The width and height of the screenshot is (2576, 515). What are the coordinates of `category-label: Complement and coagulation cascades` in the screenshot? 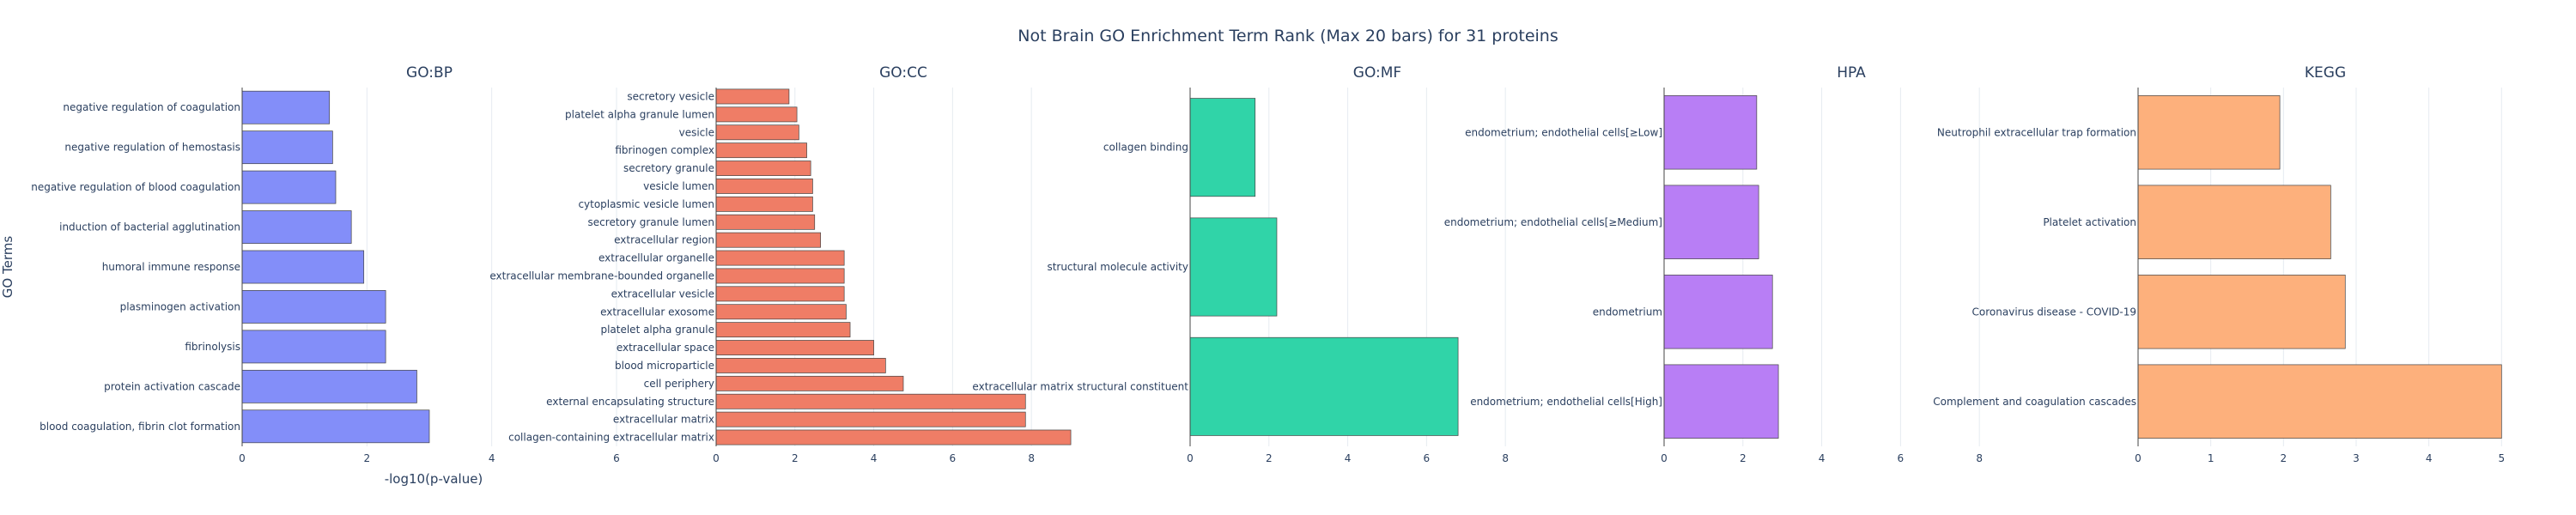 It's located at (2034, 402).